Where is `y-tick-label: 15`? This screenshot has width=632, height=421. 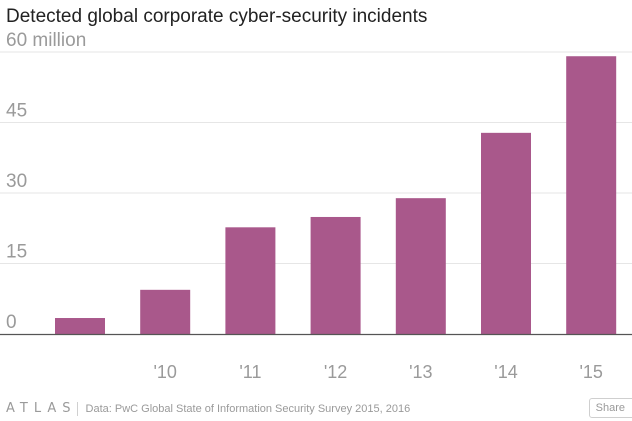
y-tick-label: 15 is located at coordinates (16, 252).